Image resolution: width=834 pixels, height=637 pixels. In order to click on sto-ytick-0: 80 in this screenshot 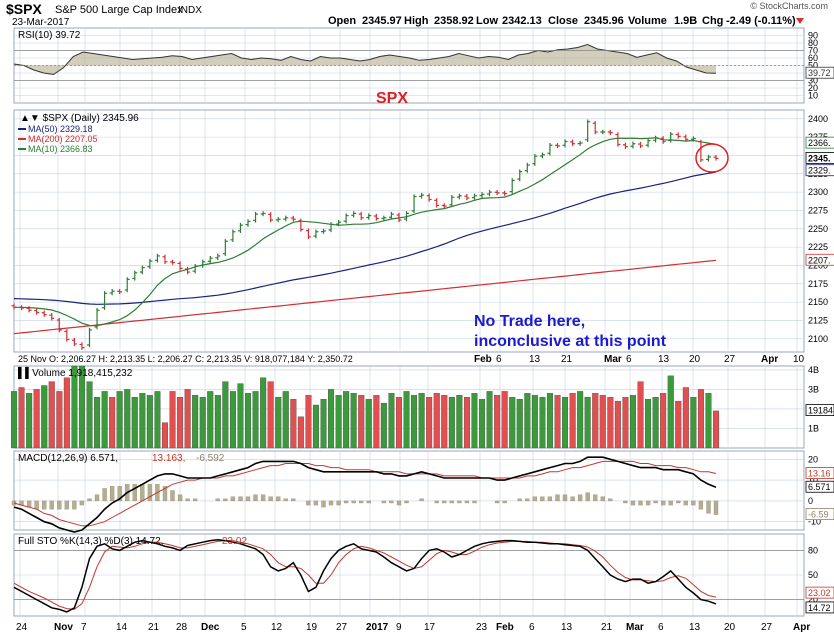, I will do `click(813, 550)`.